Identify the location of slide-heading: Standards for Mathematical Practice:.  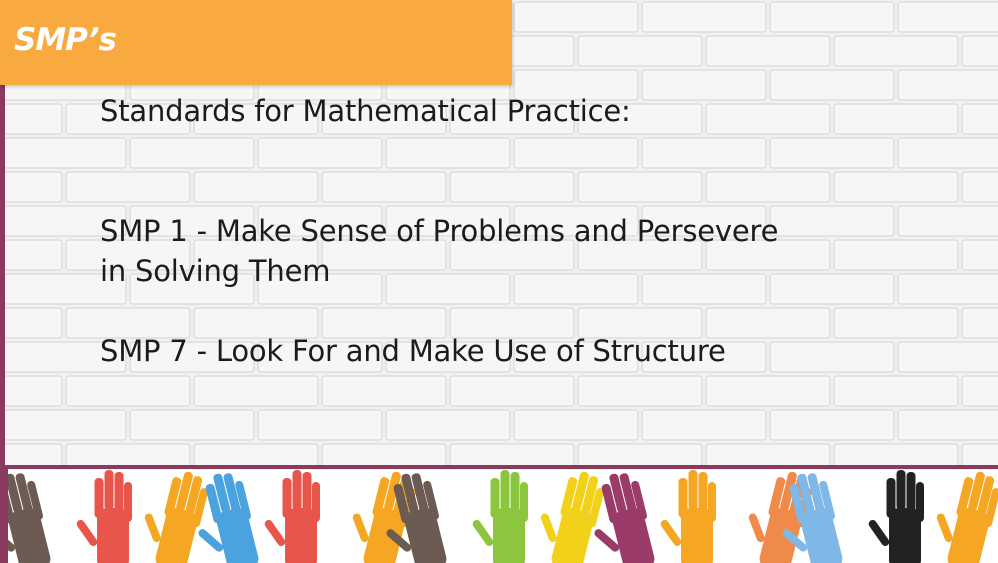
(365, 111).